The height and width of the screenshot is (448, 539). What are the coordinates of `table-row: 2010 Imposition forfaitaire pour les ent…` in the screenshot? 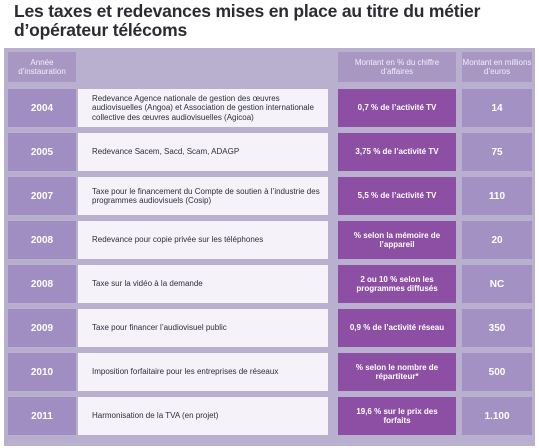 It's located at (270, 372).